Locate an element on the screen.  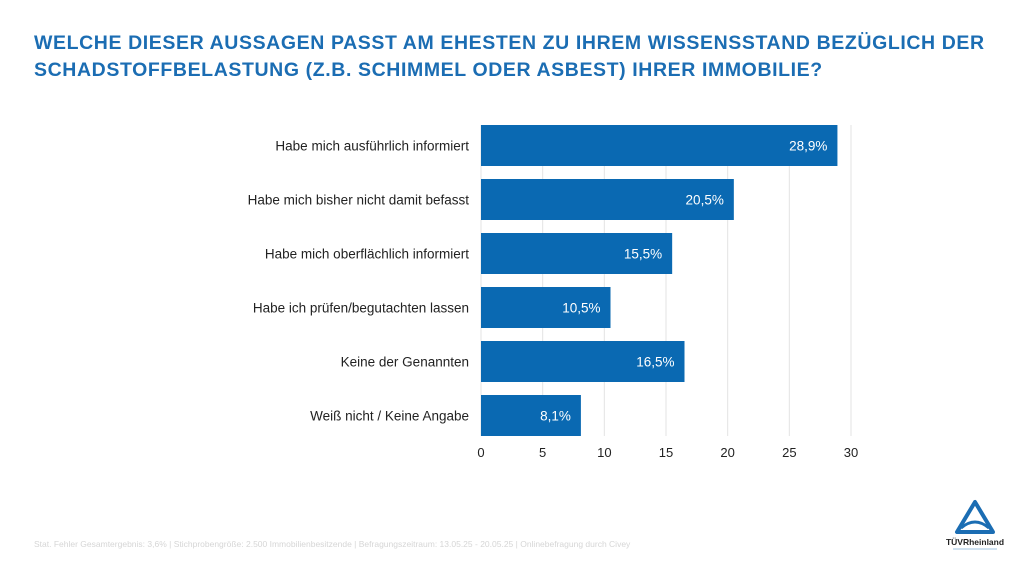
x-tick-label: 0 is located at coordinates (480, 452).